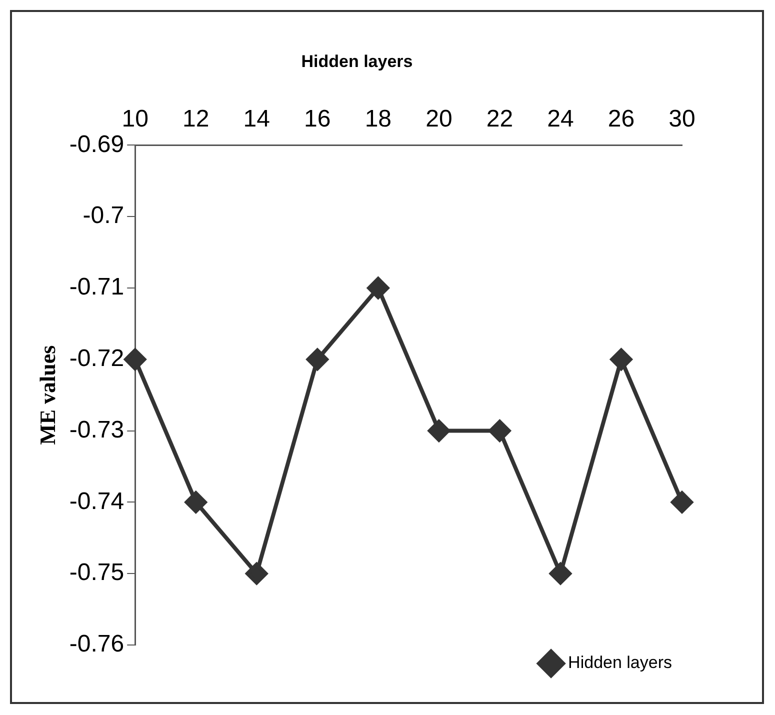 The height and width of the screenshot is (715, 775). Describe the element at coordinates (317, 118) in the screenshot. I see `x-tick-label: 16` at that location.